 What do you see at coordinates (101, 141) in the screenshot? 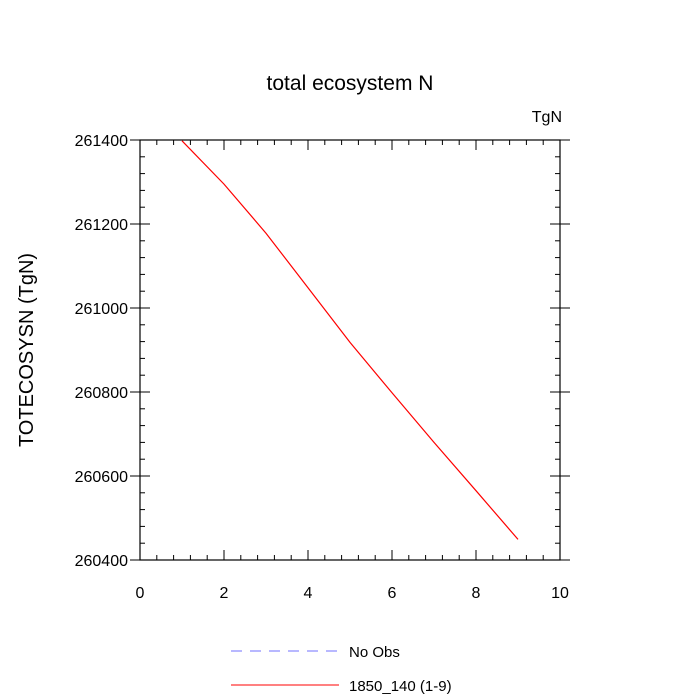
I see `y-tick-label: 261400` at bounding box center [101, 141].